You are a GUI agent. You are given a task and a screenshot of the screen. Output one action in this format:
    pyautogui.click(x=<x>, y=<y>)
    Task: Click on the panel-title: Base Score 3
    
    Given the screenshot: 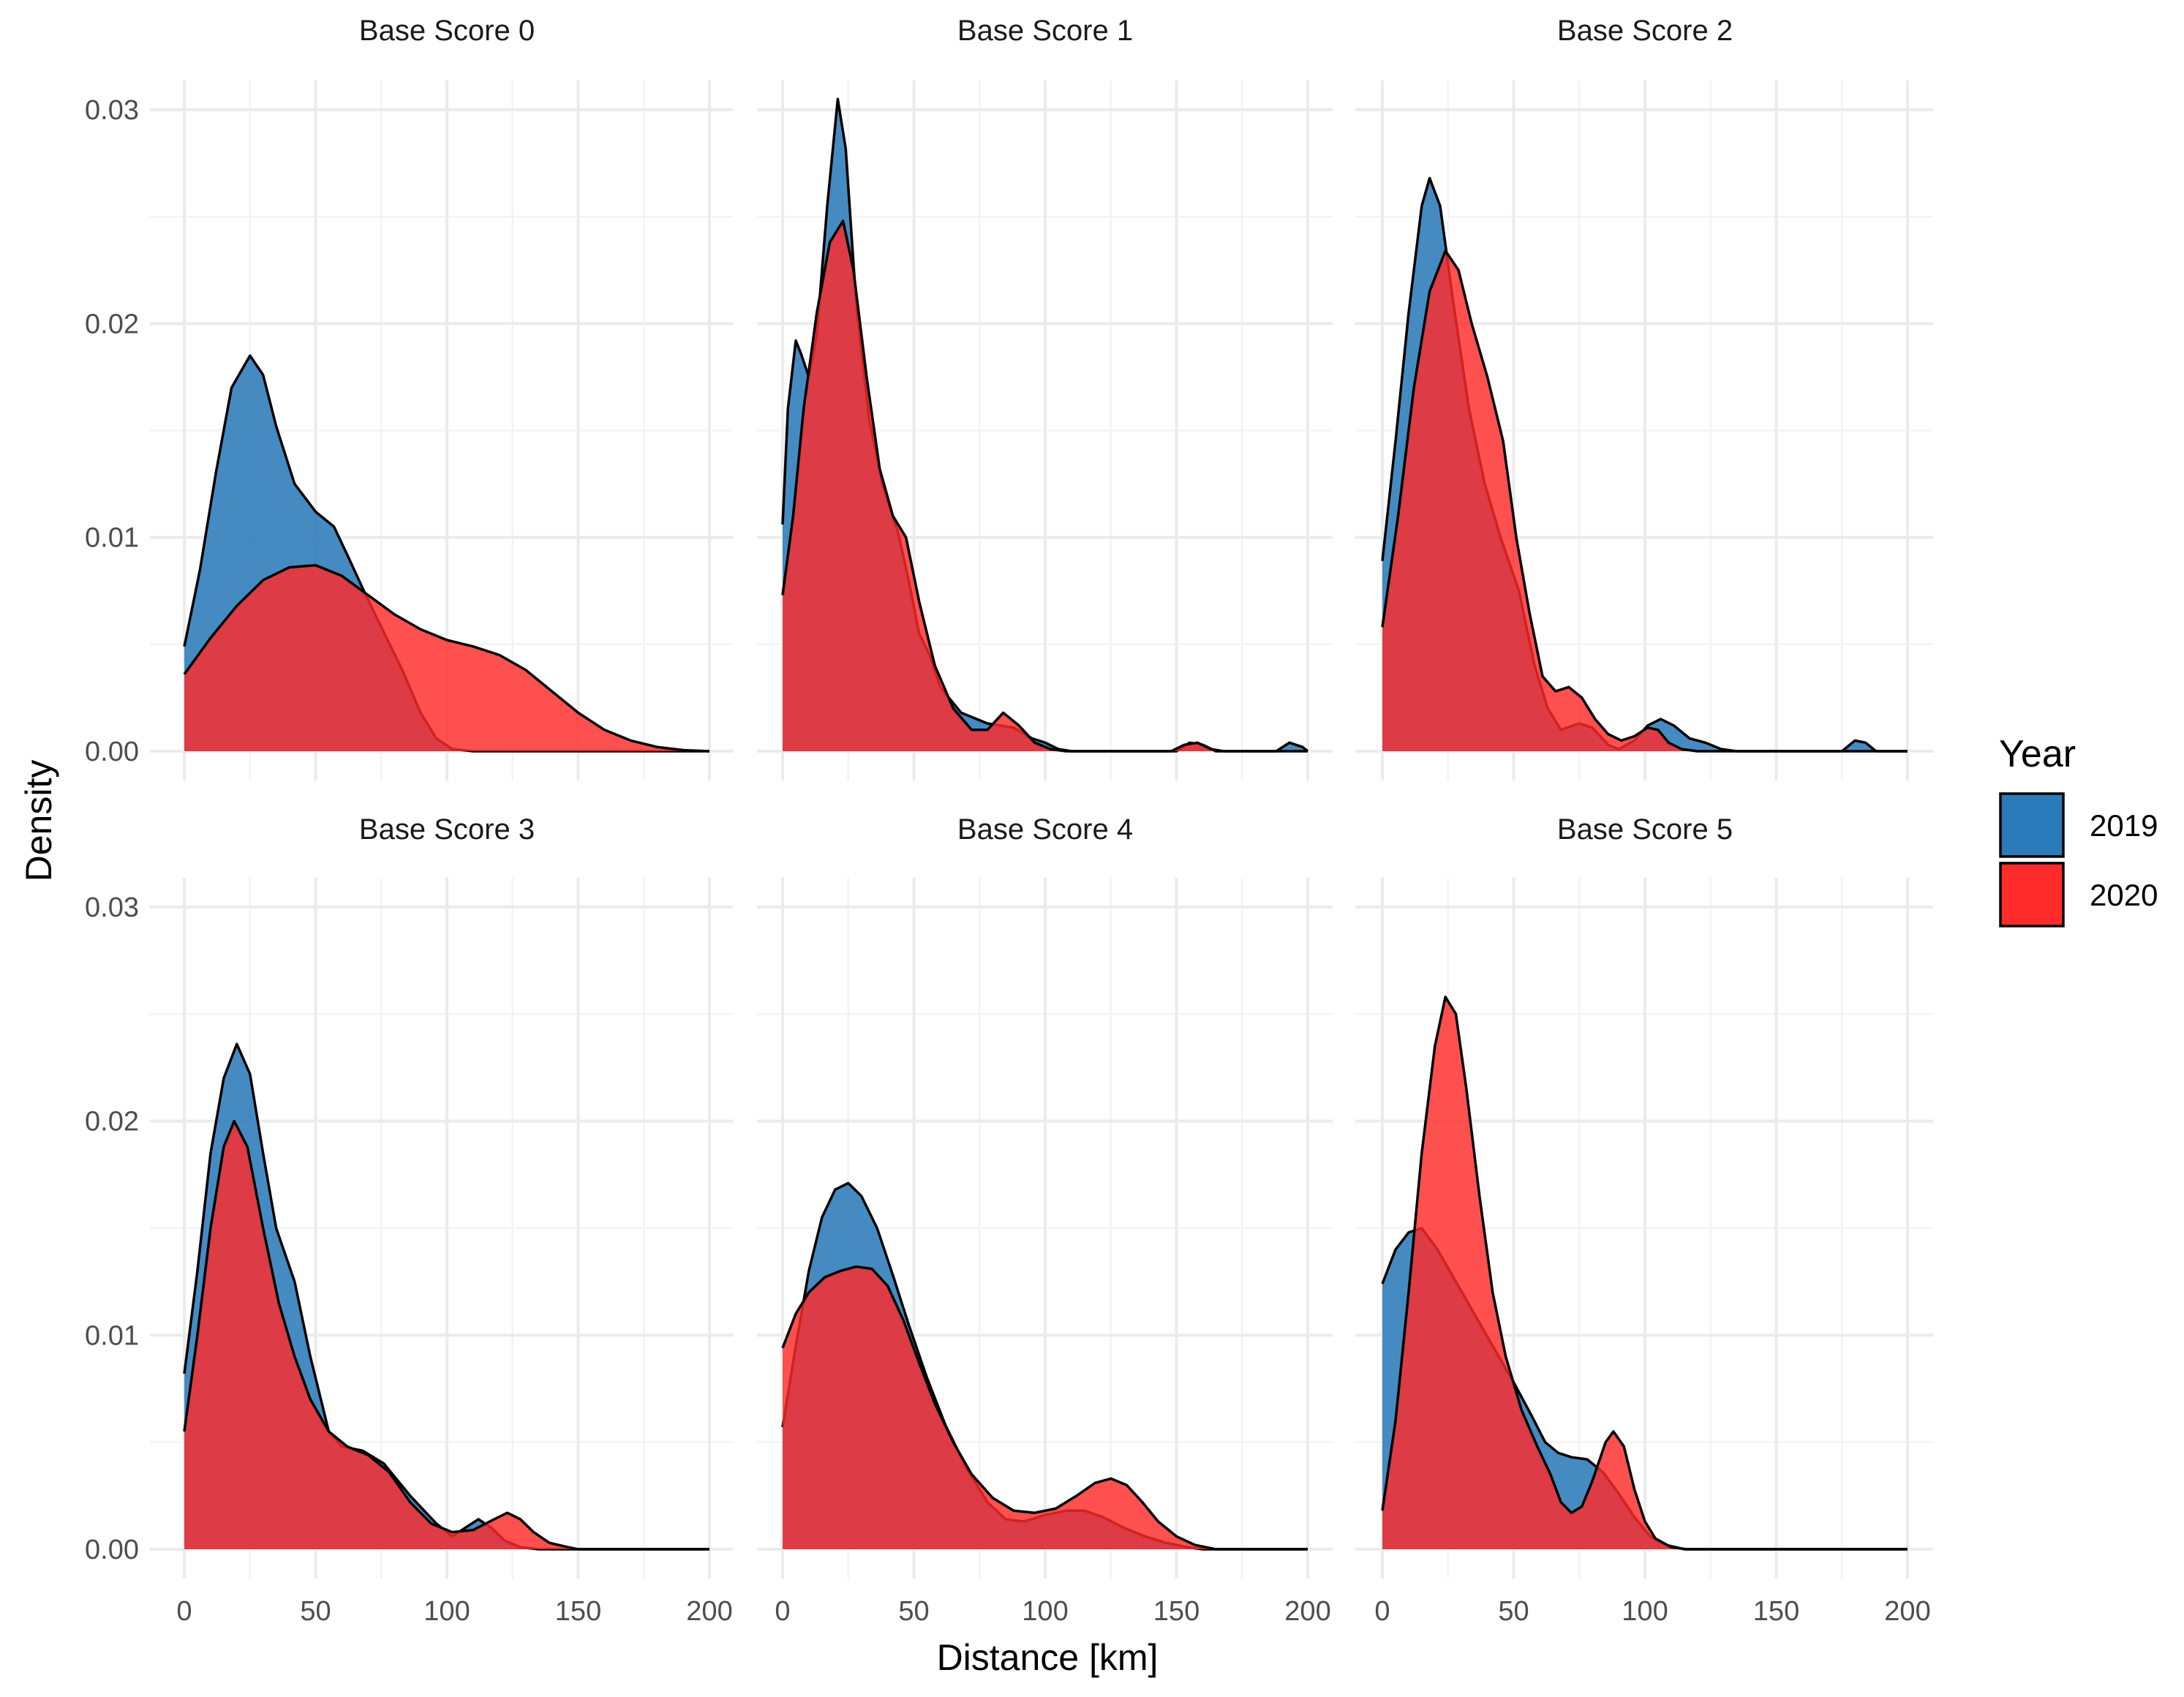 What is the action you would take?
    pyautogui.click(x=447, y=829)
    